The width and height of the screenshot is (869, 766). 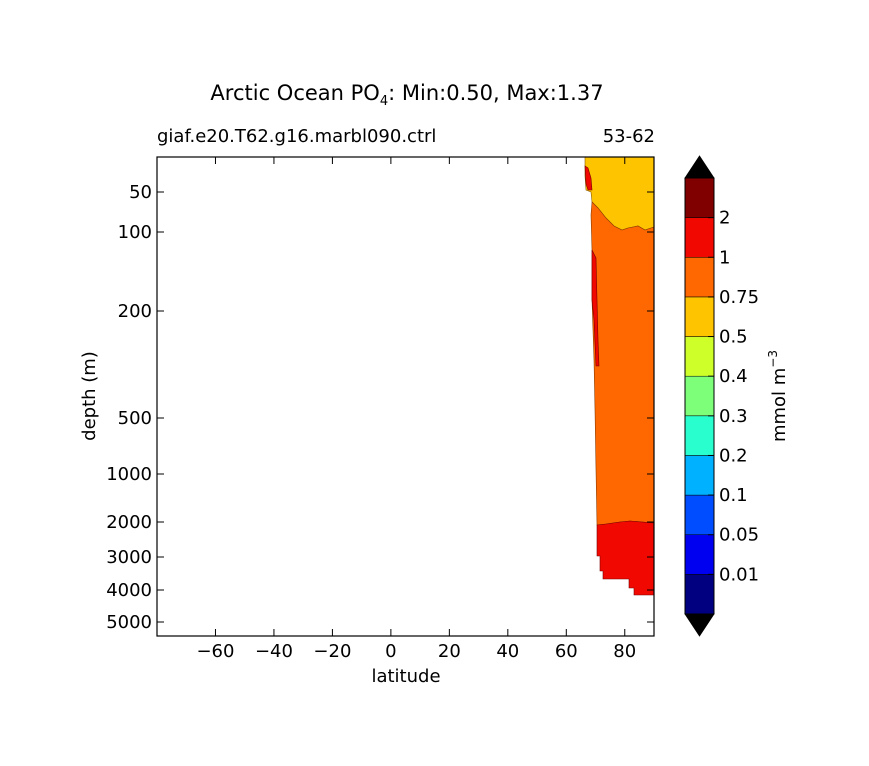 What do you see at coordinates (622, 363) in the screenshot?
I see `region-0.75-1` at bounding box center [622, 363].